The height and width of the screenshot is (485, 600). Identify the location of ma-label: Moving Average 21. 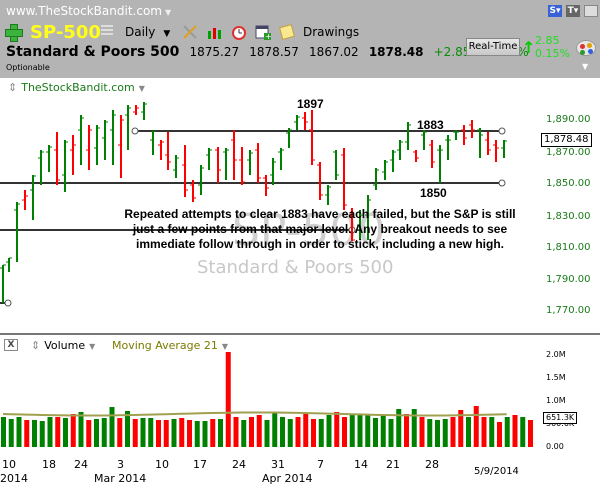
(165, 345).